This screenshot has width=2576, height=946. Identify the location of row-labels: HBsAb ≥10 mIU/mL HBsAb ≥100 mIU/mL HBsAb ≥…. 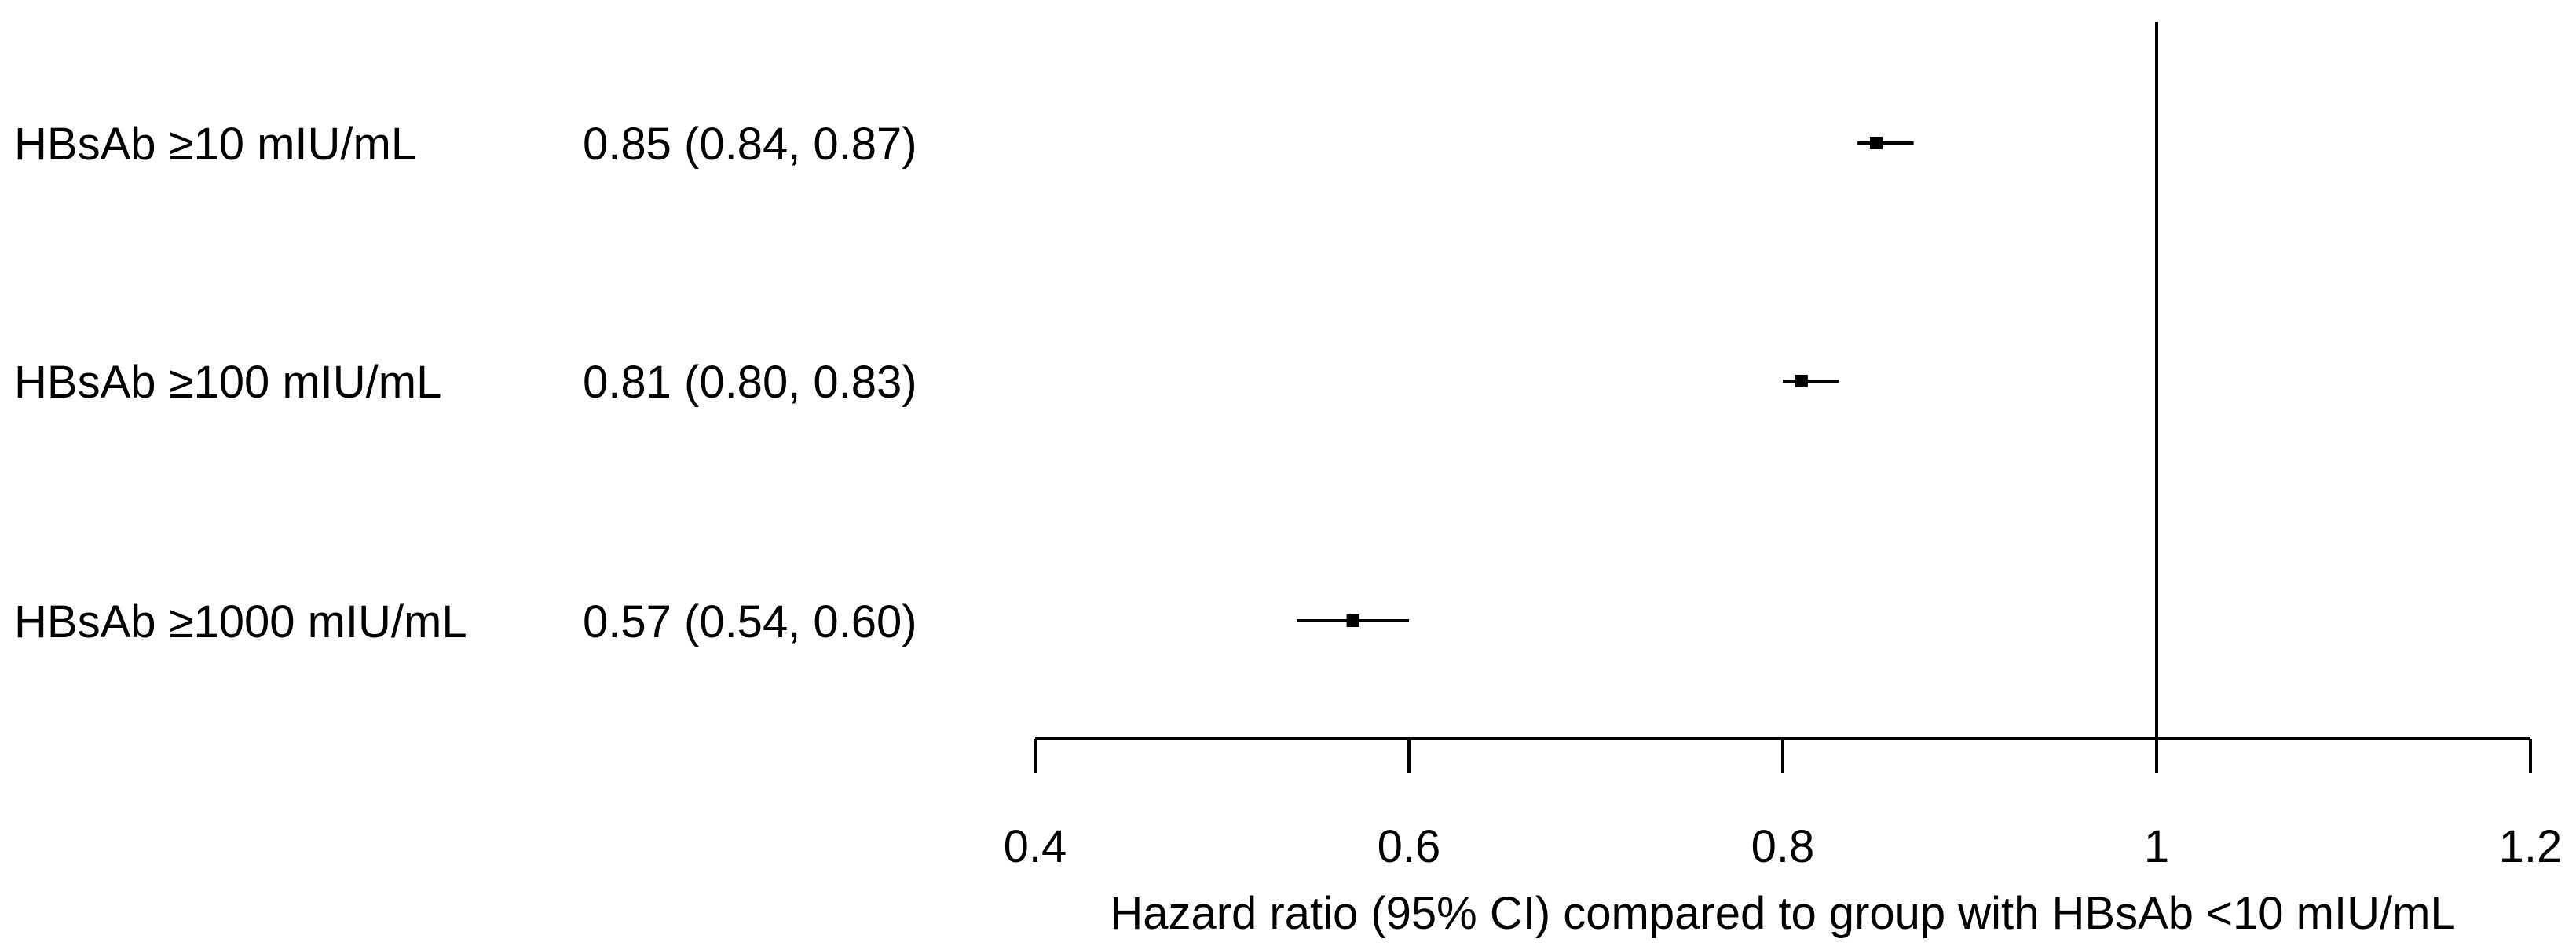
(241, 383).